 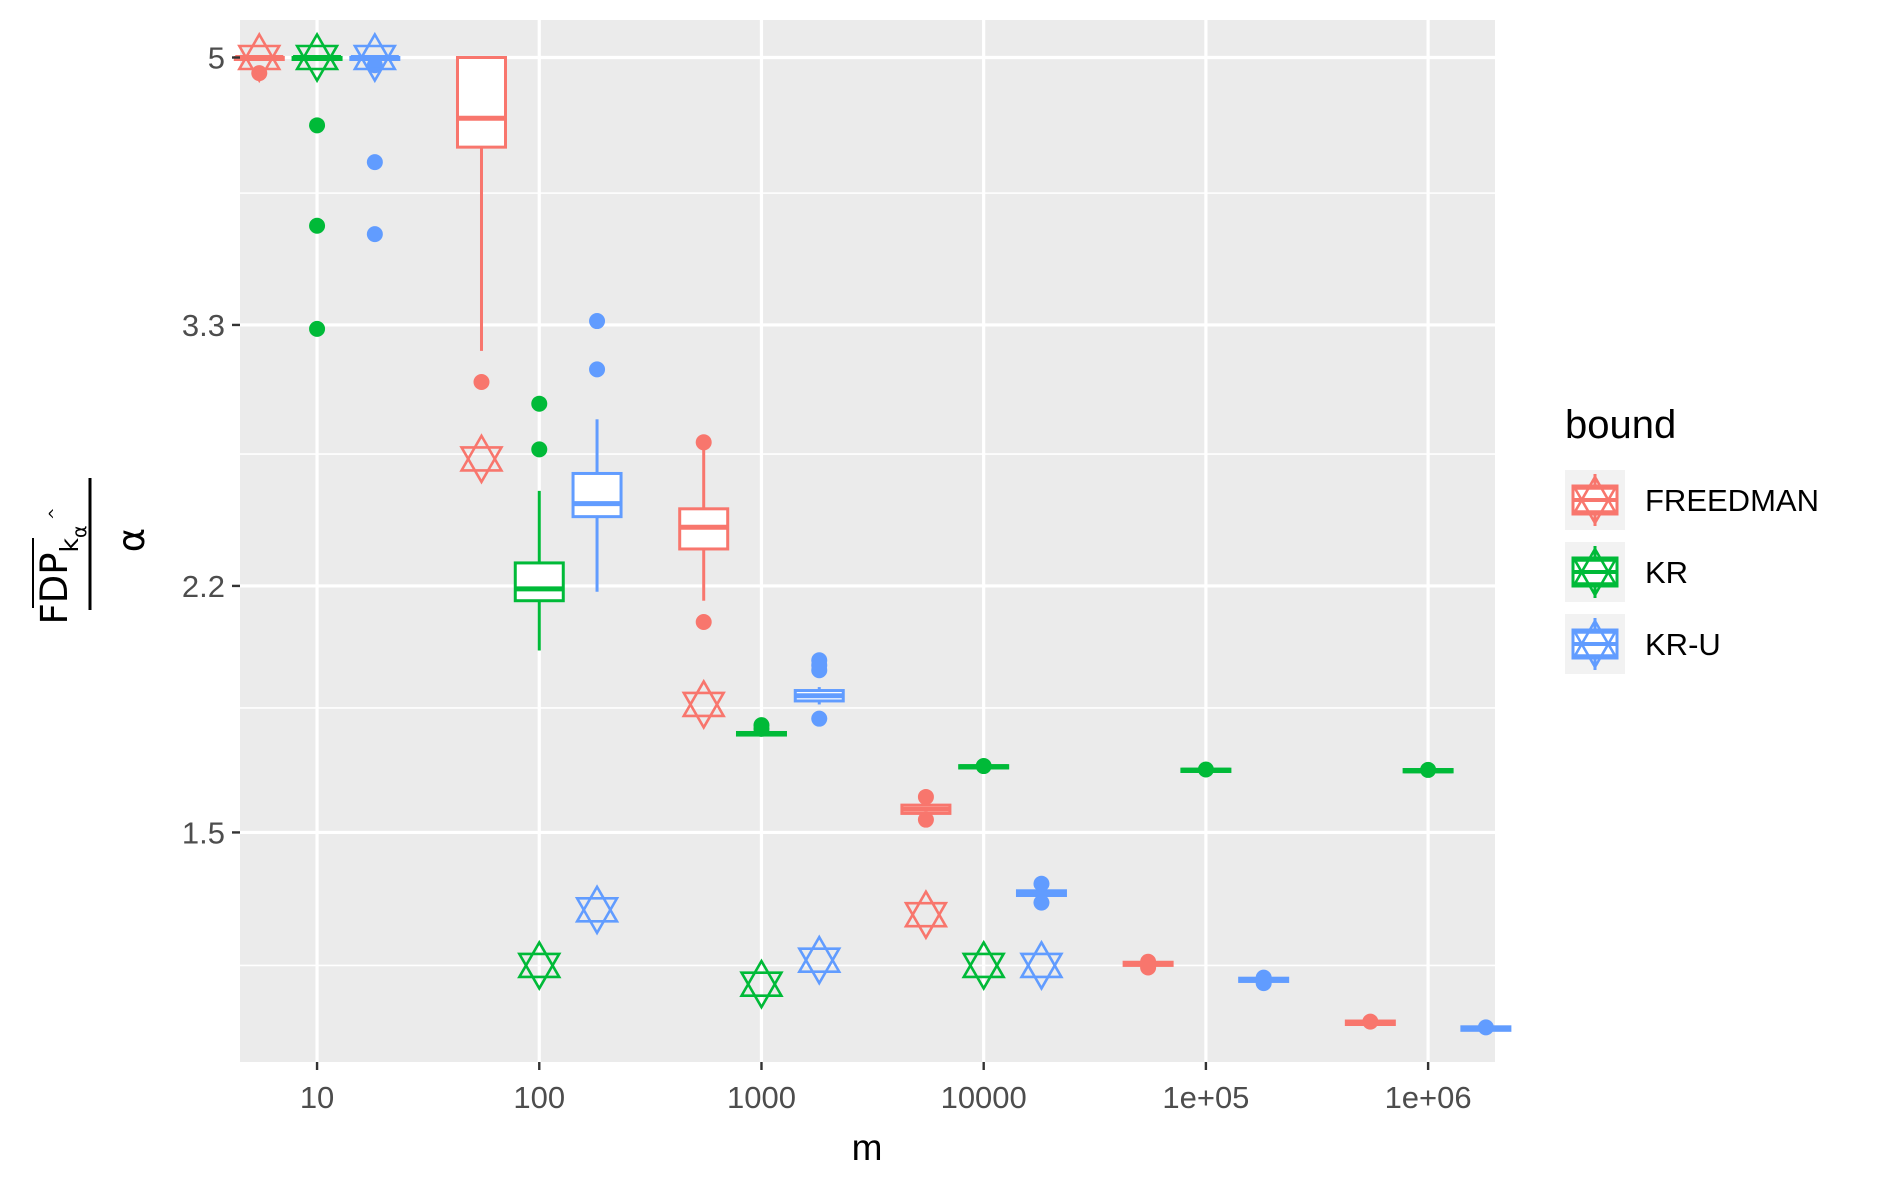 I want to click on legend-title: bound, so click(x=1620, y=425).